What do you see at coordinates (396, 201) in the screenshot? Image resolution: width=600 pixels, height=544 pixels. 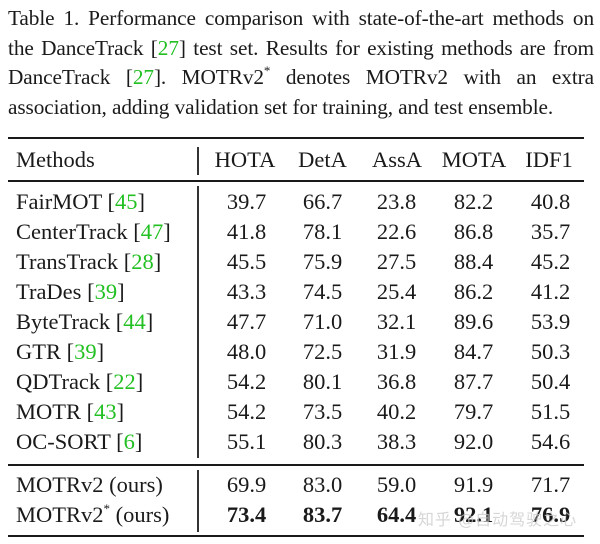 I see `metric-value: 23.8` at bounding box center [396, 201].